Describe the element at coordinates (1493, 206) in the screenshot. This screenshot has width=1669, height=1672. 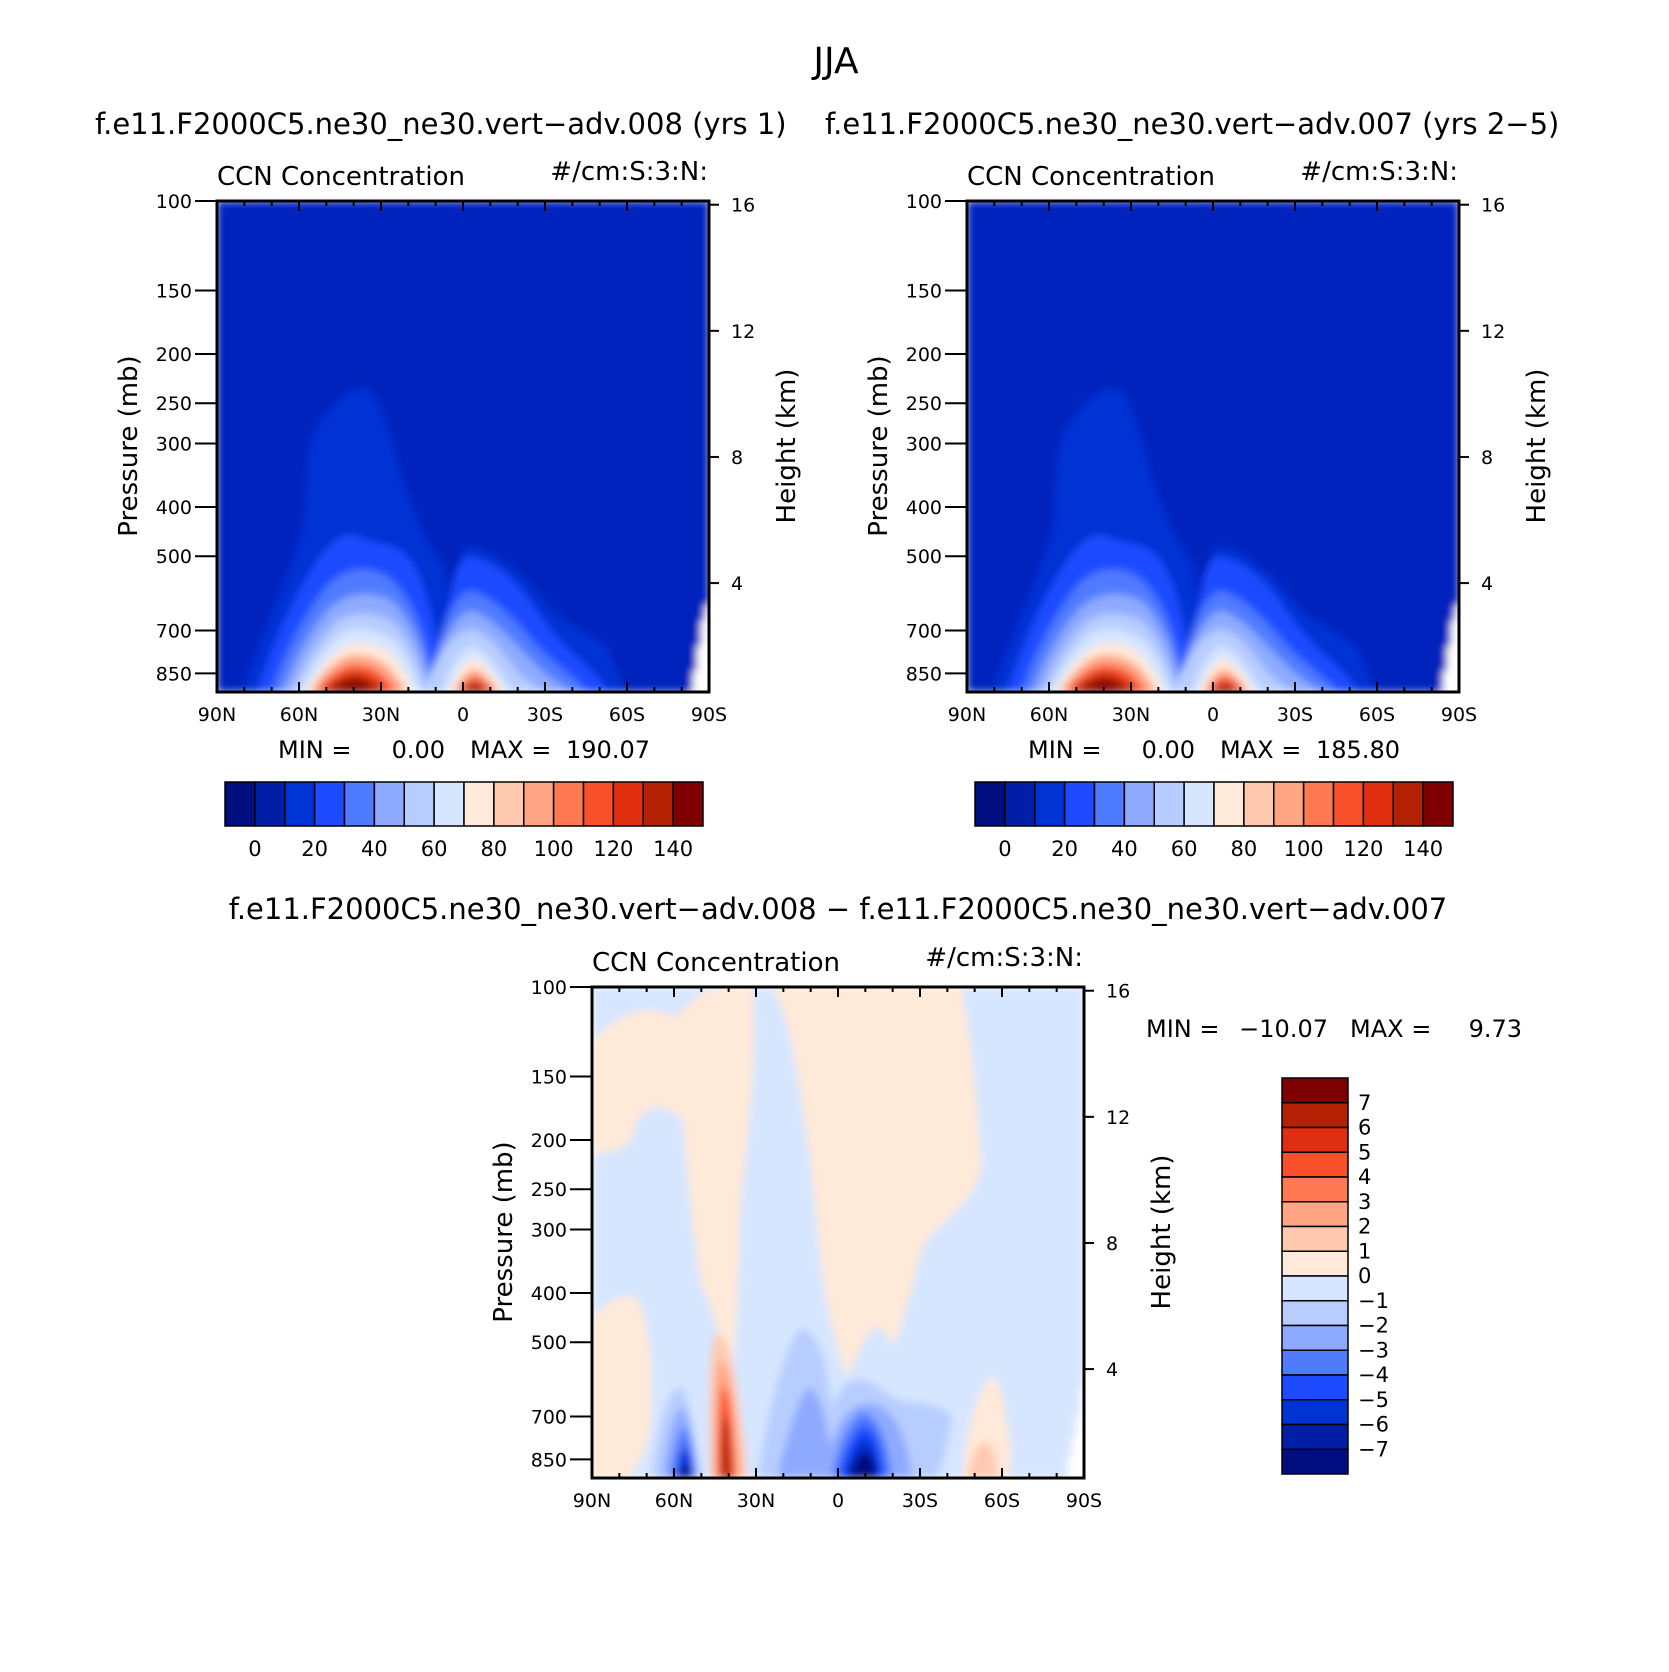
I see `panel-right-ytick-right-label: 16` at that location.